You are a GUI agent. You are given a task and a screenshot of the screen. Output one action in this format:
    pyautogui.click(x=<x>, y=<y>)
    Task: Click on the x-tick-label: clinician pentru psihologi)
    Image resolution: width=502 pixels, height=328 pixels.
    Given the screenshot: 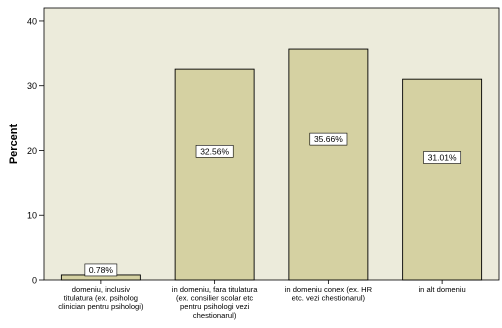 What is the action you would take?
    pyautogui.click(x=101, y=306)
    